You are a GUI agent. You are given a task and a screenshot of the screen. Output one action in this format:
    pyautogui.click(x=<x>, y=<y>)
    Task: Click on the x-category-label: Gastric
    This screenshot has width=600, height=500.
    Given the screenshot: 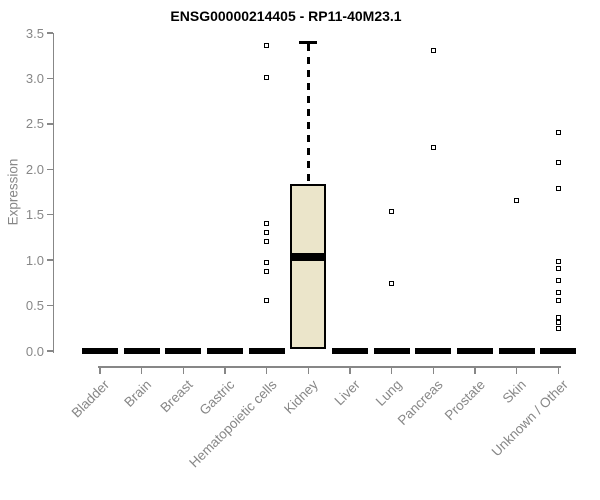 What is the action you would take?
    pyautogui.click(x=217, y=397)
    